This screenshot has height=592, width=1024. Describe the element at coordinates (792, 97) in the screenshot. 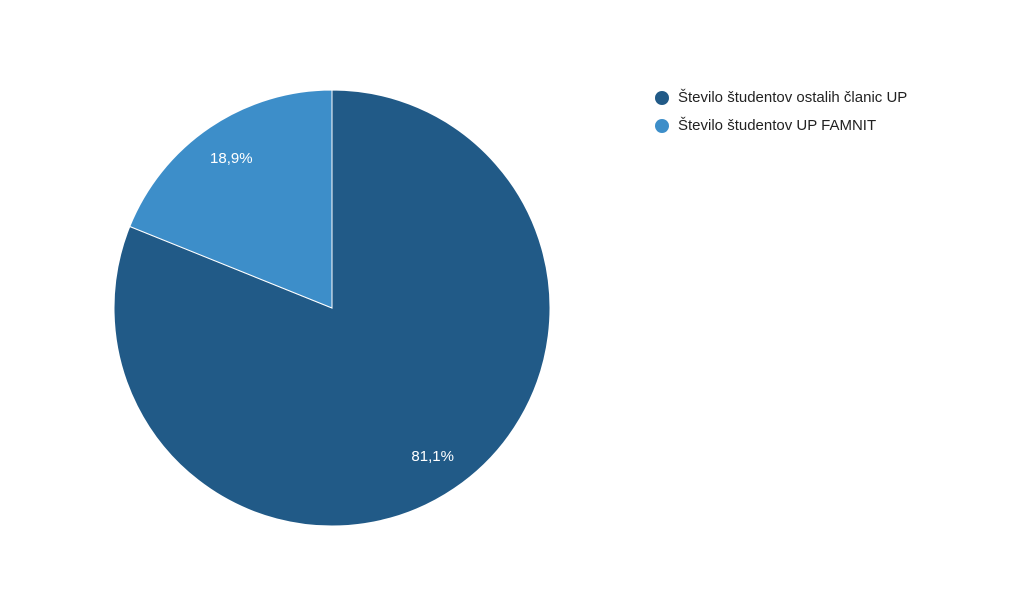

I see `legend-label: Število študentov ostalih članic UP` at that location.